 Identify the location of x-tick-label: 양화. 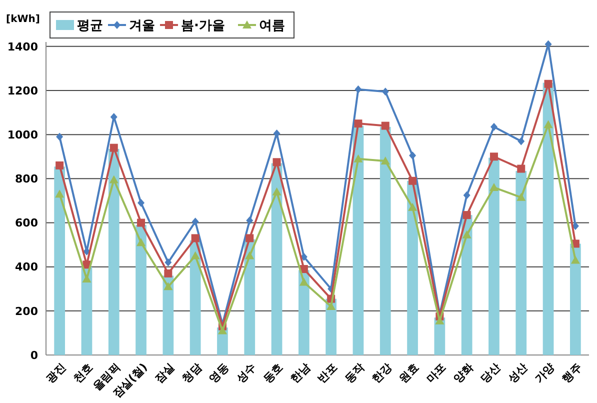
(463, 373).